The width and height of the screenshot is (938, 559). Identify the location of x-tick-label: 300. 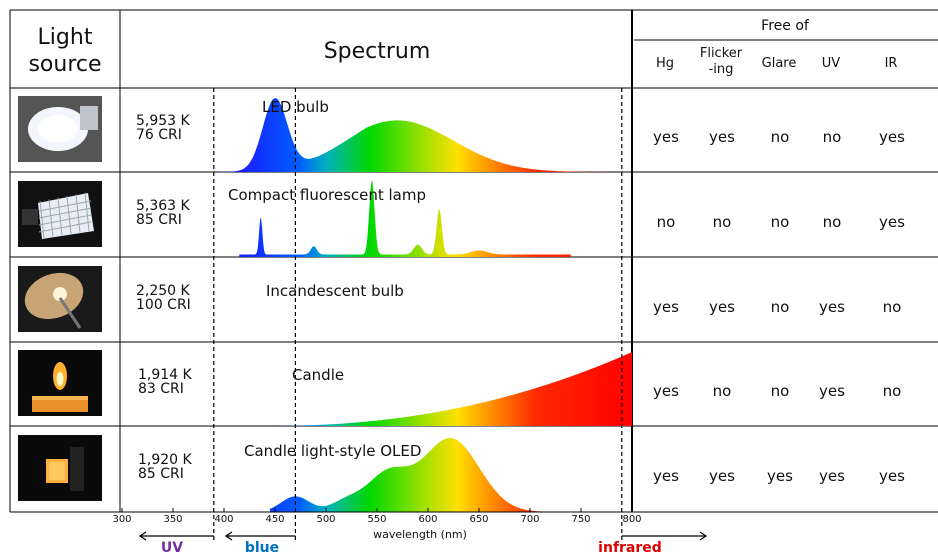
(122, 519).